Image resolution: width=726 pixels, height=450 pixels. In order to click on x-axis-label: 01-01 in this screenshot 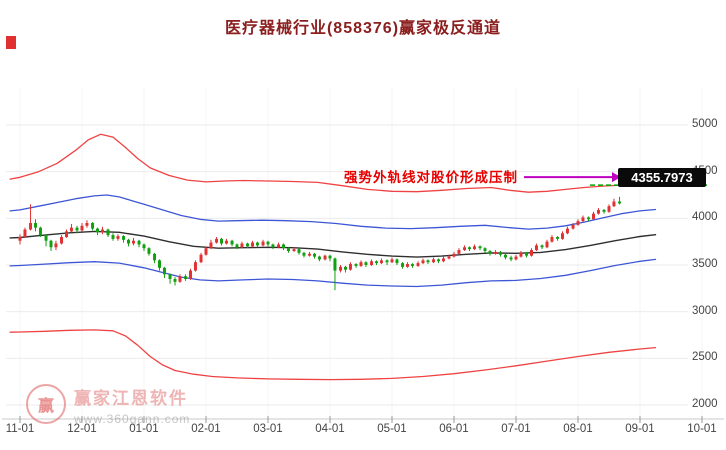, I will do `click(144, 429)`.